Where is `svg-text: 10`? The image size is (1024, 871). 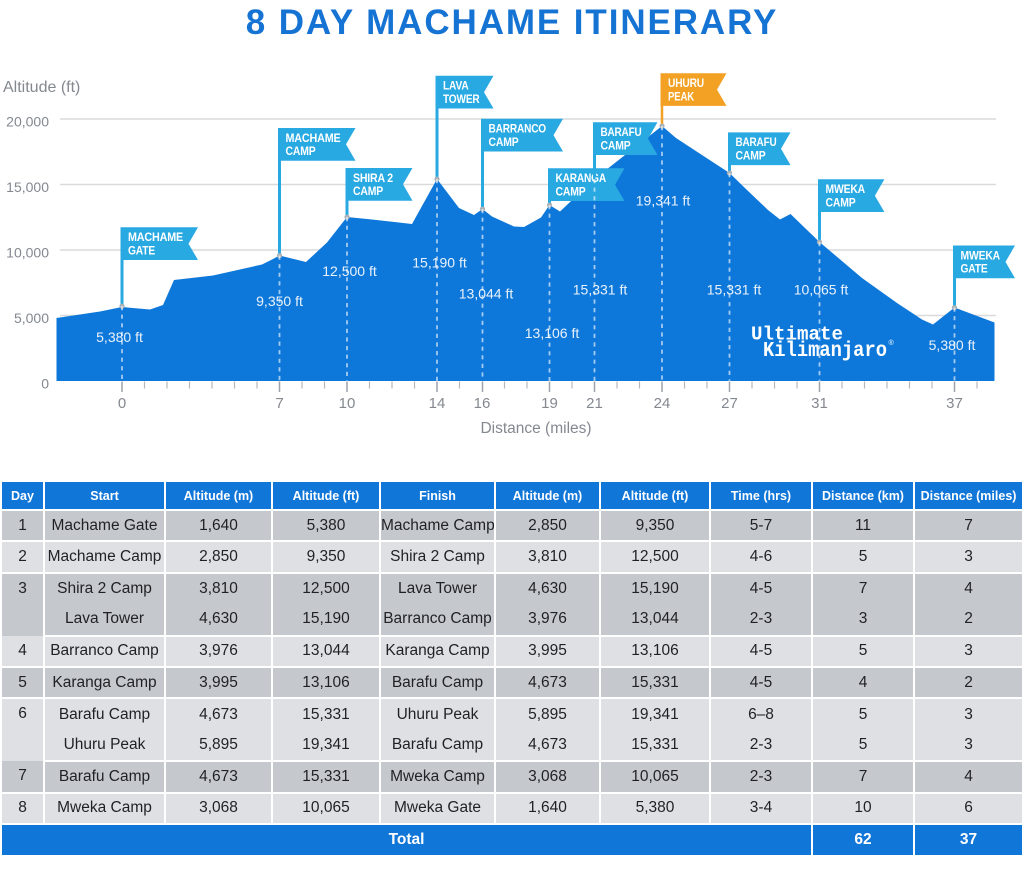
svg-text: 10 is located at coordinates (347, 403).